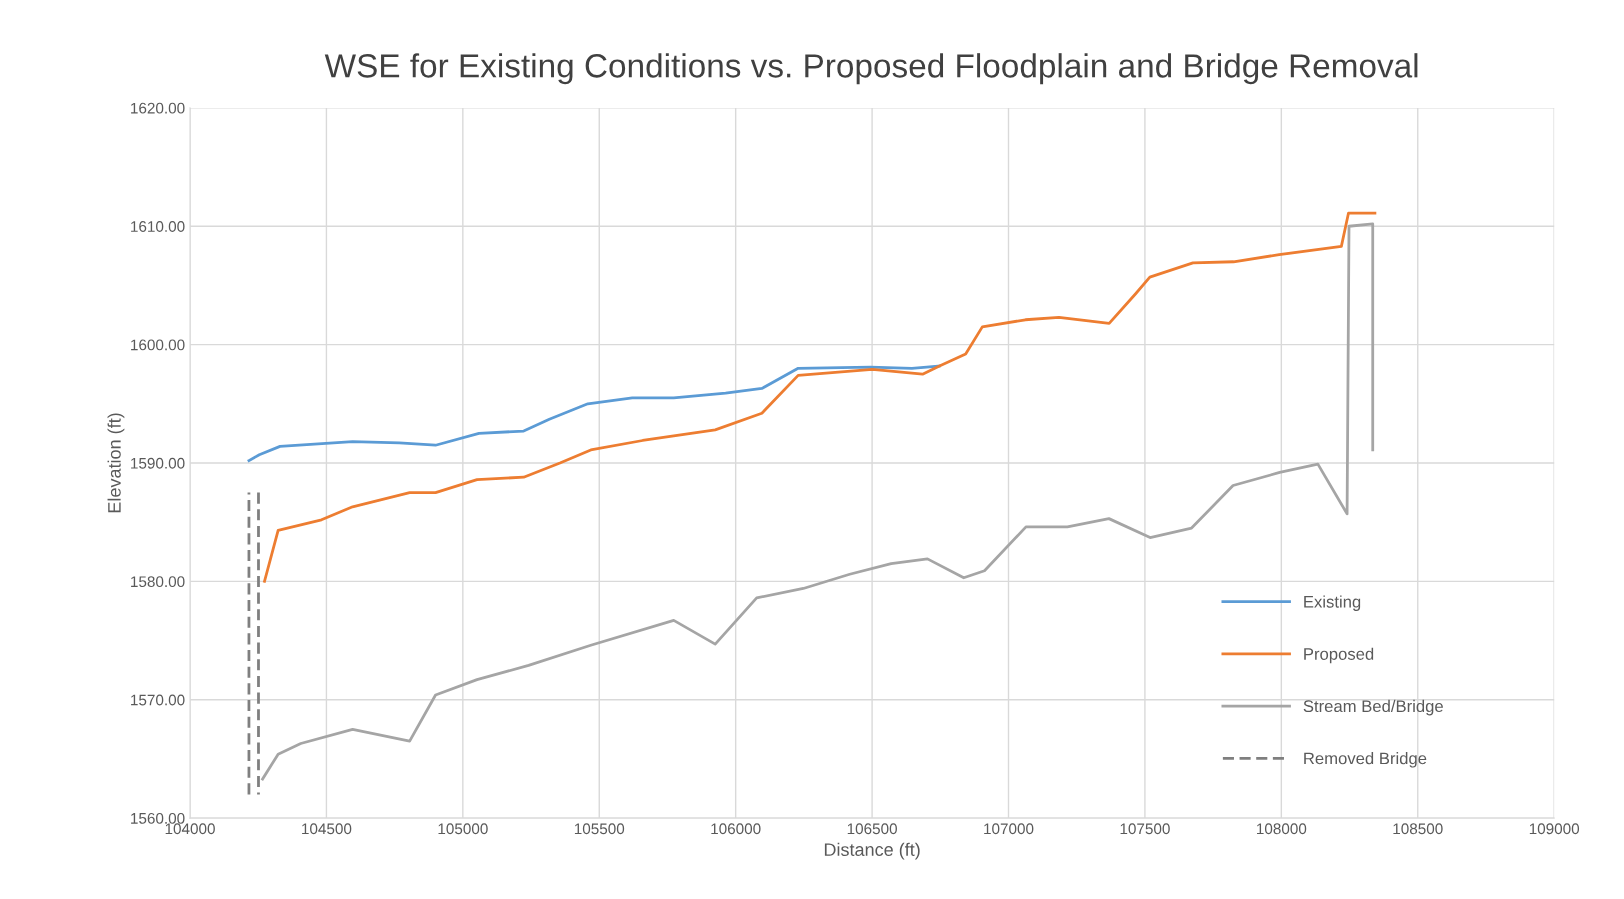  I want to click on y-axis-title: Elevation (ft), so click(116, 463).